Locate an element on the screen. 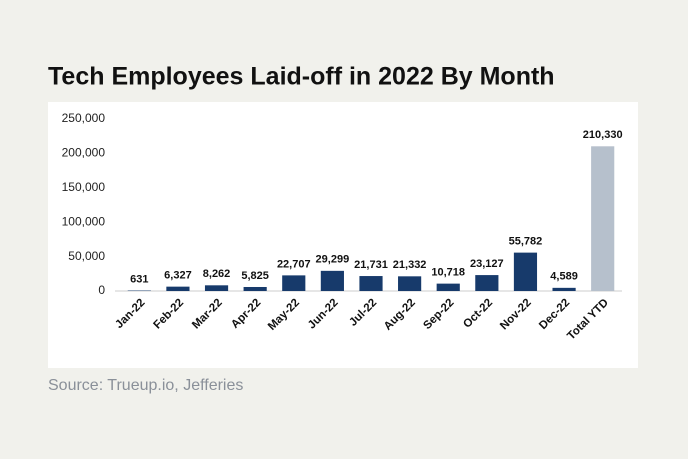  value-label: 23,127 is located at coordinates (487, 264).